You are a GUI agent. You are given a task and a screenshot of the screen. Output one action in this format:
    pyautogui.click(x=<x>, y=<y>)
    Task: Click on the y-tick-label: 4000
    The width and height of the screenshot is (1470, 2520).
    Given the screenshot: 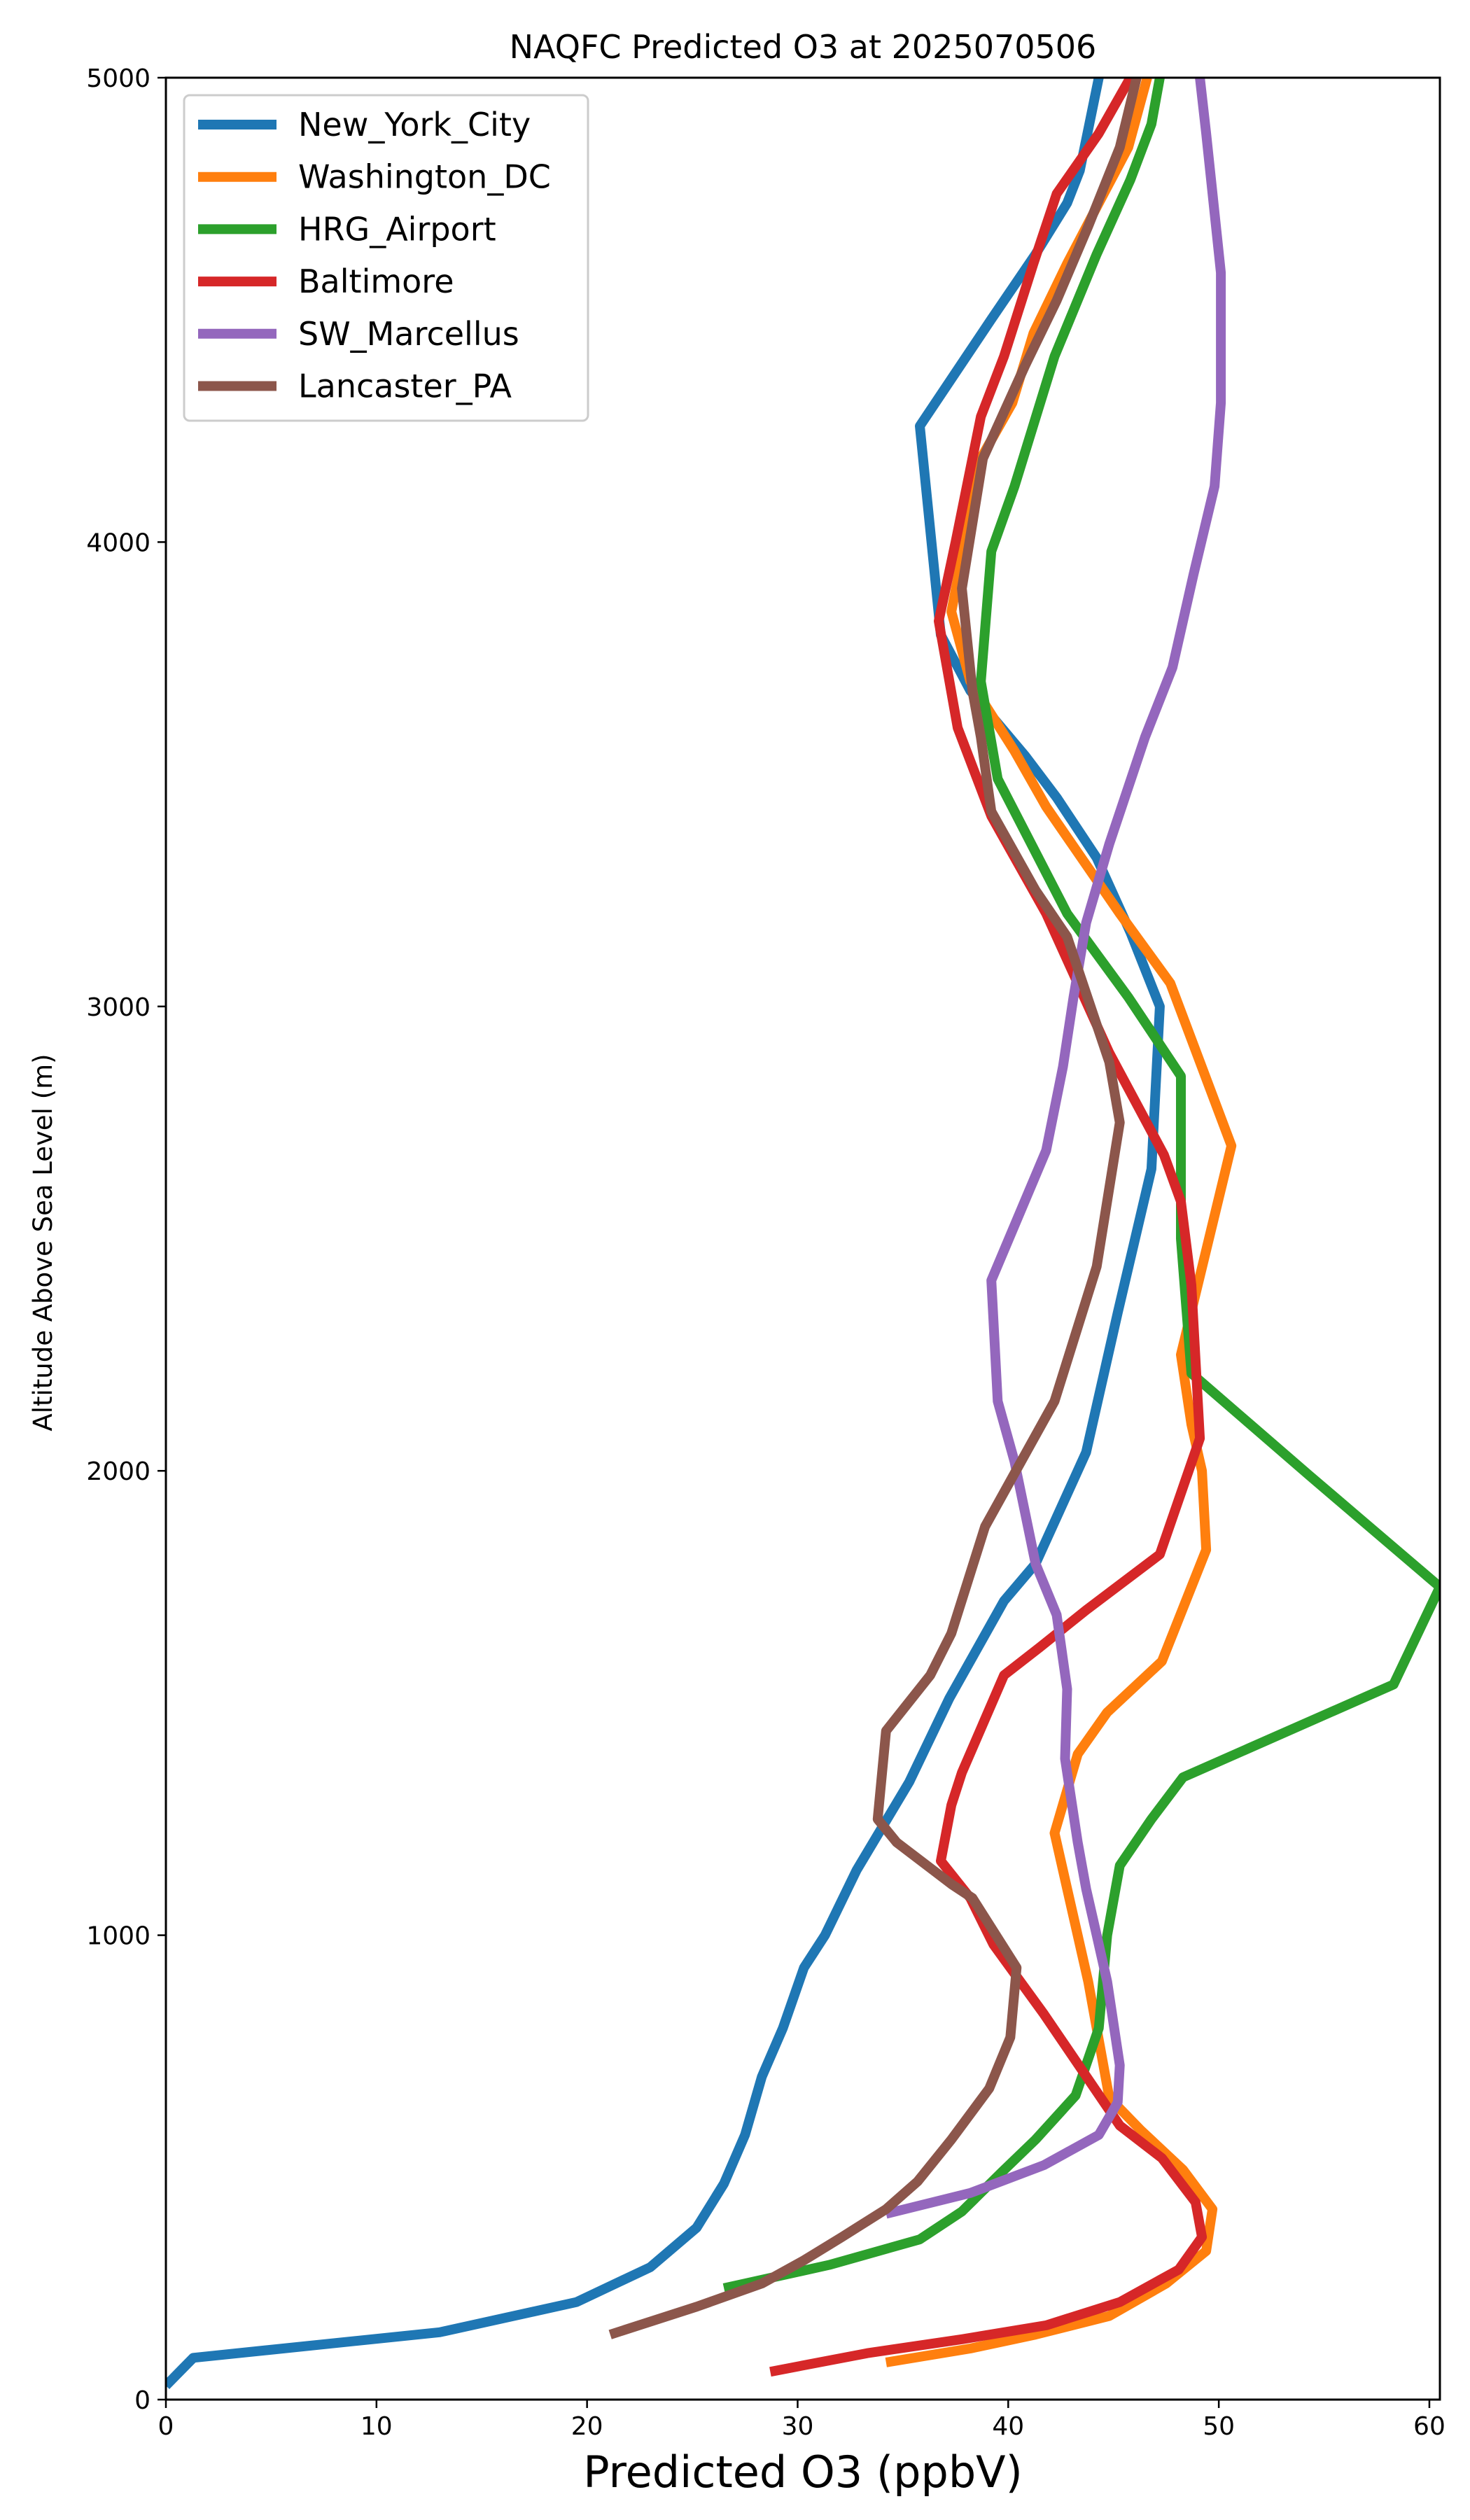 What is the action you would take?
    pyautogui.click(x=118, y=542)
    